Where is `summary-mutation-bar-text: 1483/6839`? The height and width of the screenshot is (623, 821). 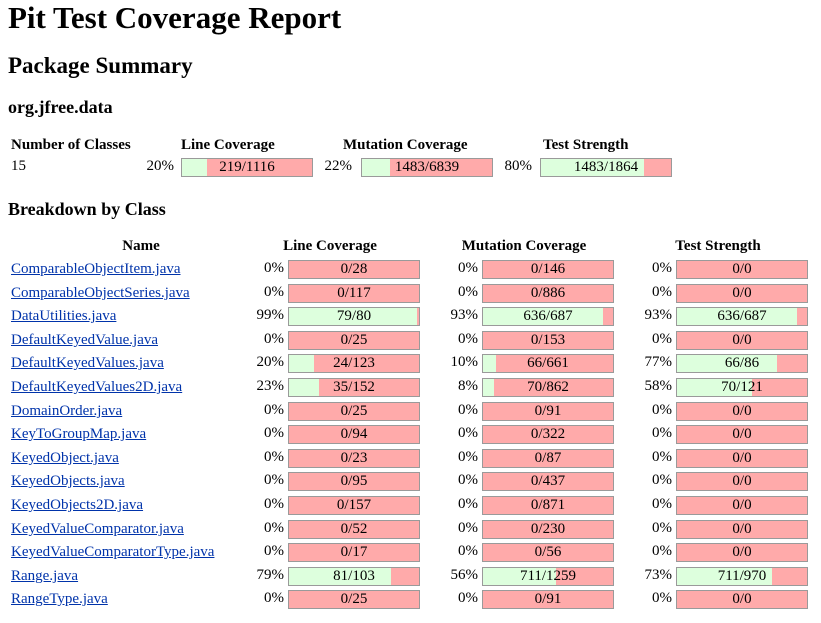 summary-mutation-bar-text: 1483/6839 is located at coordinates (427, 167).